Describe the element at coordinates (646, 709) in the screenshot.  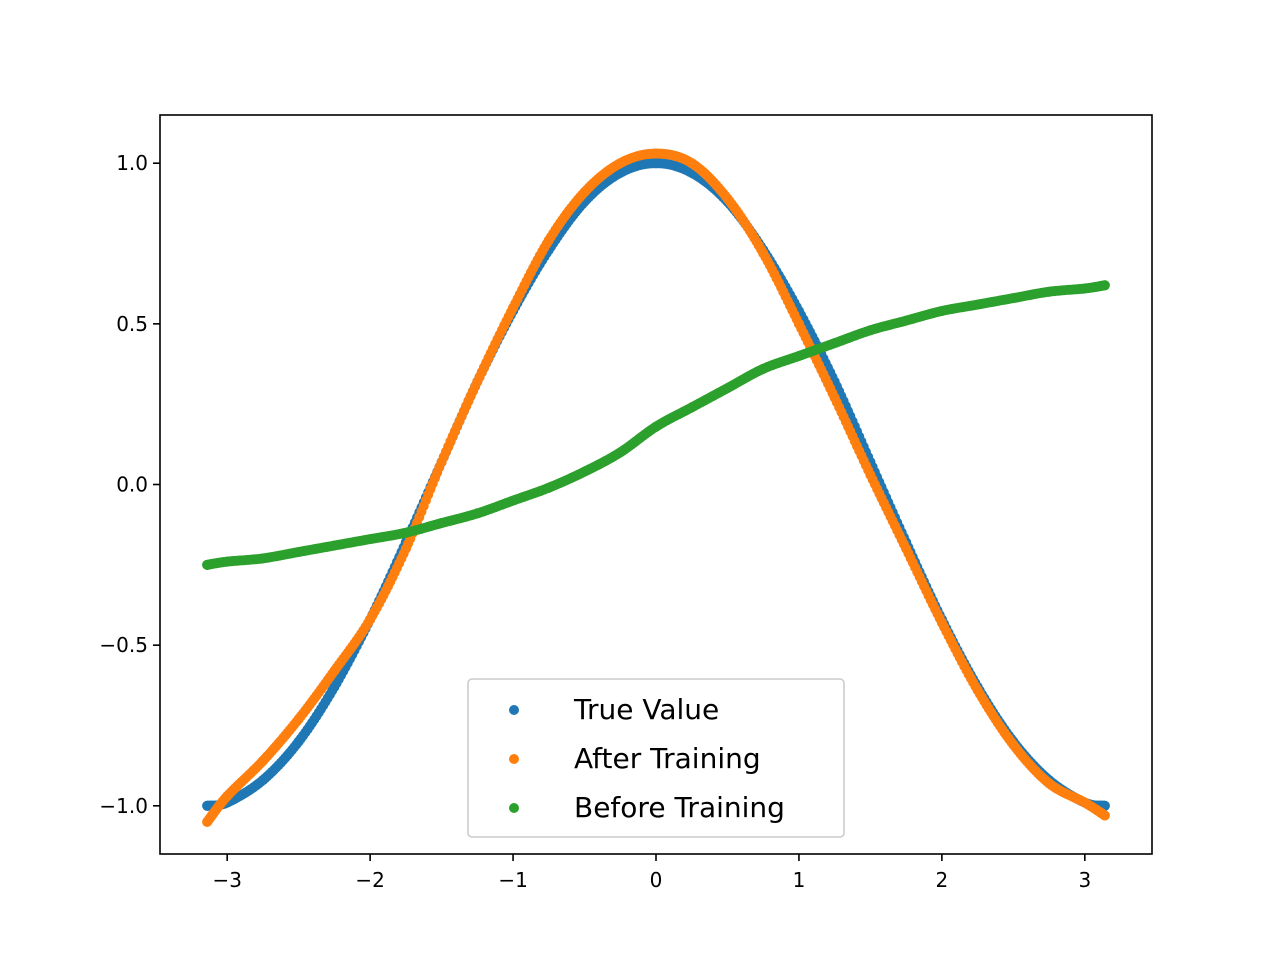
I see `legend-label: True Value` at that location.